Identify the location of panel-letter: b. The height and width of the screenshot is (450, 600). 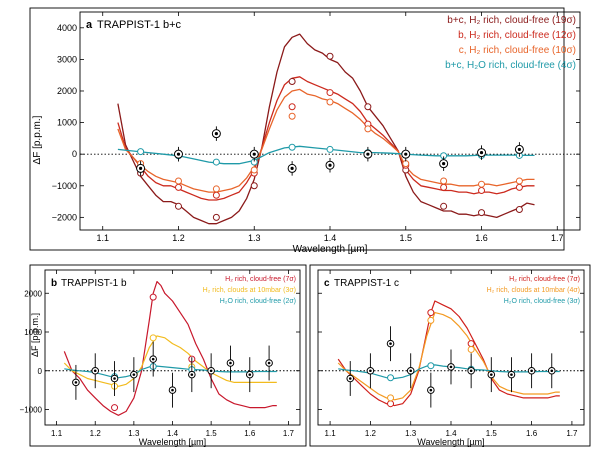
(54, 283).